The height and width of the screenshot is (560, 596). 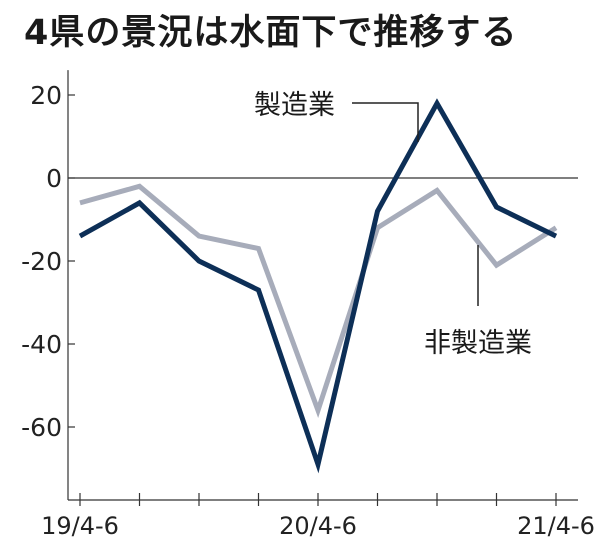 I want to click on x-tick-label: 19/4-6, so click(x=80, y=526).